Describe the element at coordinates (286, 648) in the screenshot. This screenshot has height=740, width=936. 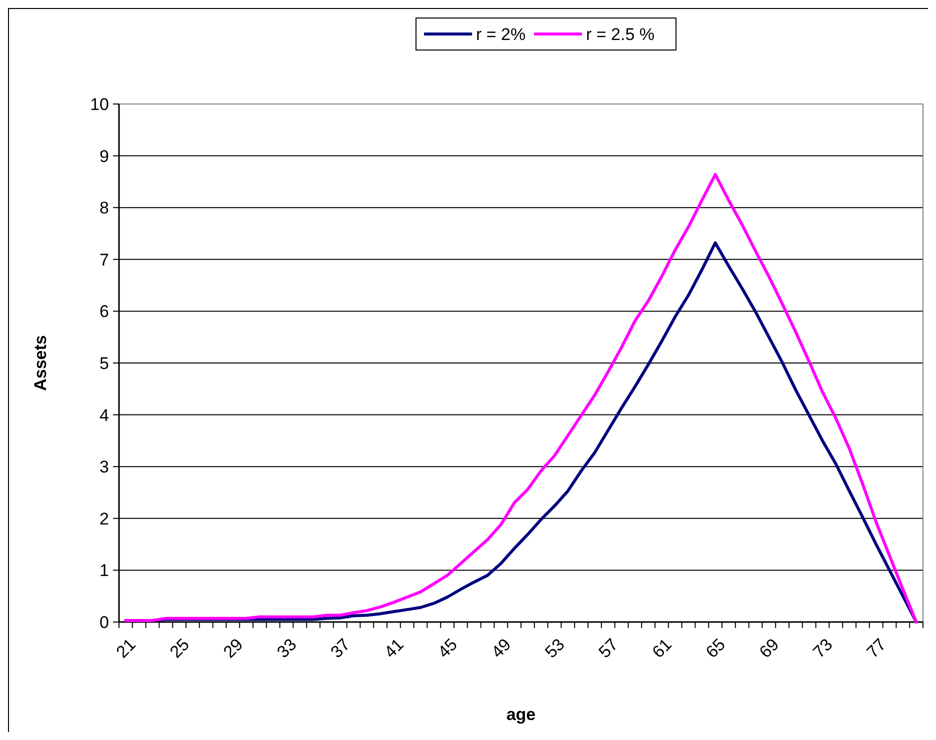
I see `x-tick-label: 33` at that location.